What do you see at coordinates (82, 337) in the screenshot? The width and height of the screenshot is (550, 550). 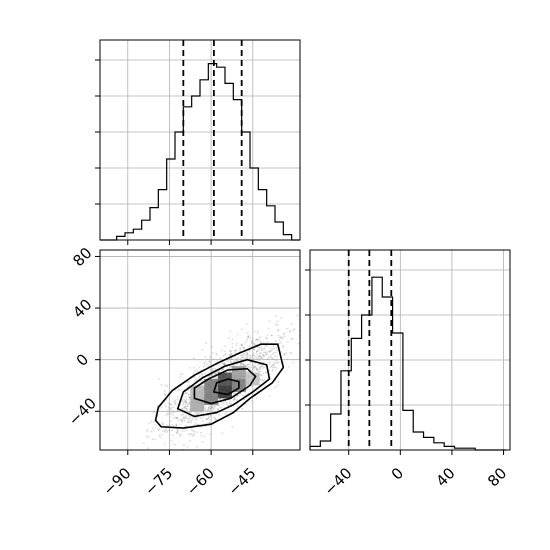 I see `density-y-ticks: −40 0 40 80` at bounding box center [82, 337].